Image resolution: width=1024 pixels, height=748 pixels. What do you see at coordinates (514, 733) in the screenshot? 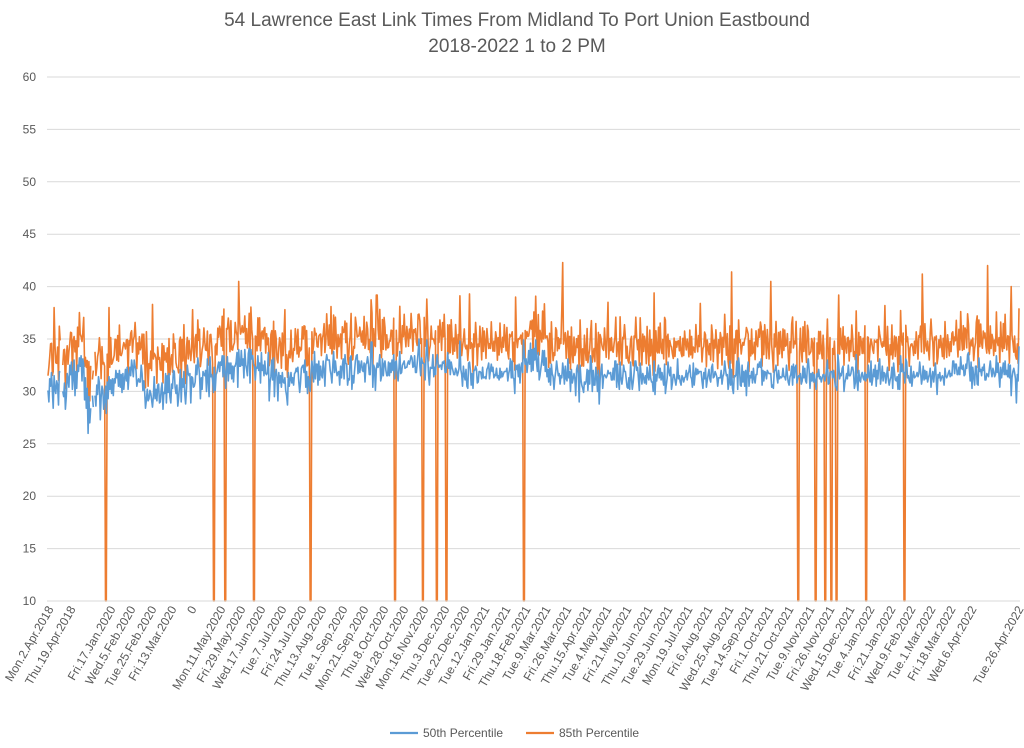
I see `legend: 50th Percentile 85th Percentile` at bounding box center [514, 733].